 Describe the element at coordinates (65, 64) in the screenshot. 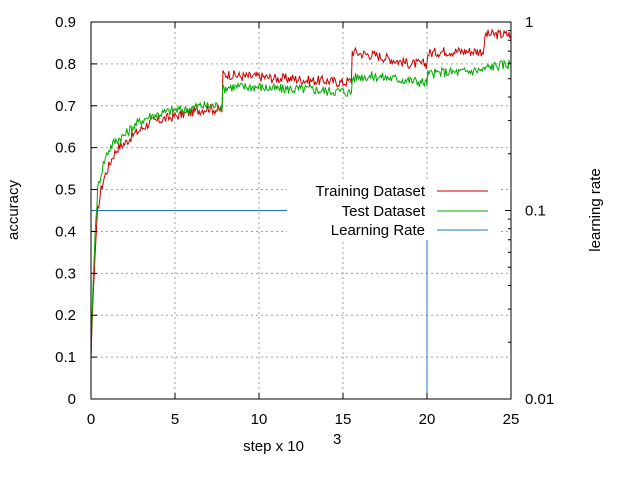

I see `y-tick-label: 0.8` at that location.